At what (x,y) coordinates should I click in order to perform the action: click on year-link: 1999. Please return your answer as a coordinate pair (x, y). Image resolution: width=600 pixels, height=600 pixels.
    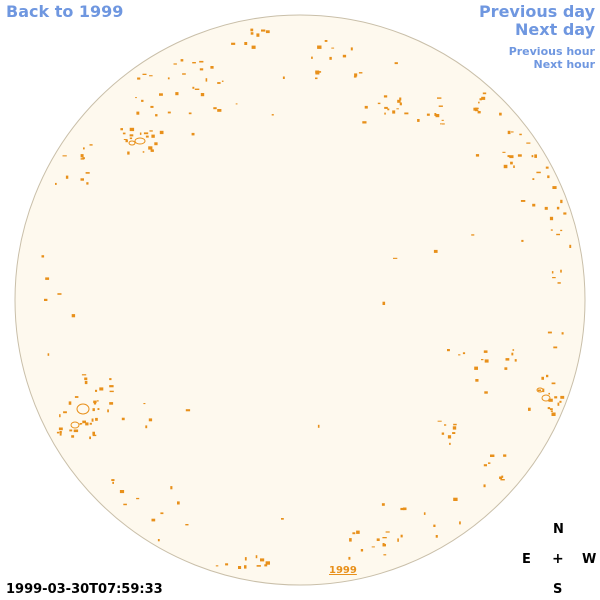
    Looking at the image, I should click on (343, 570).